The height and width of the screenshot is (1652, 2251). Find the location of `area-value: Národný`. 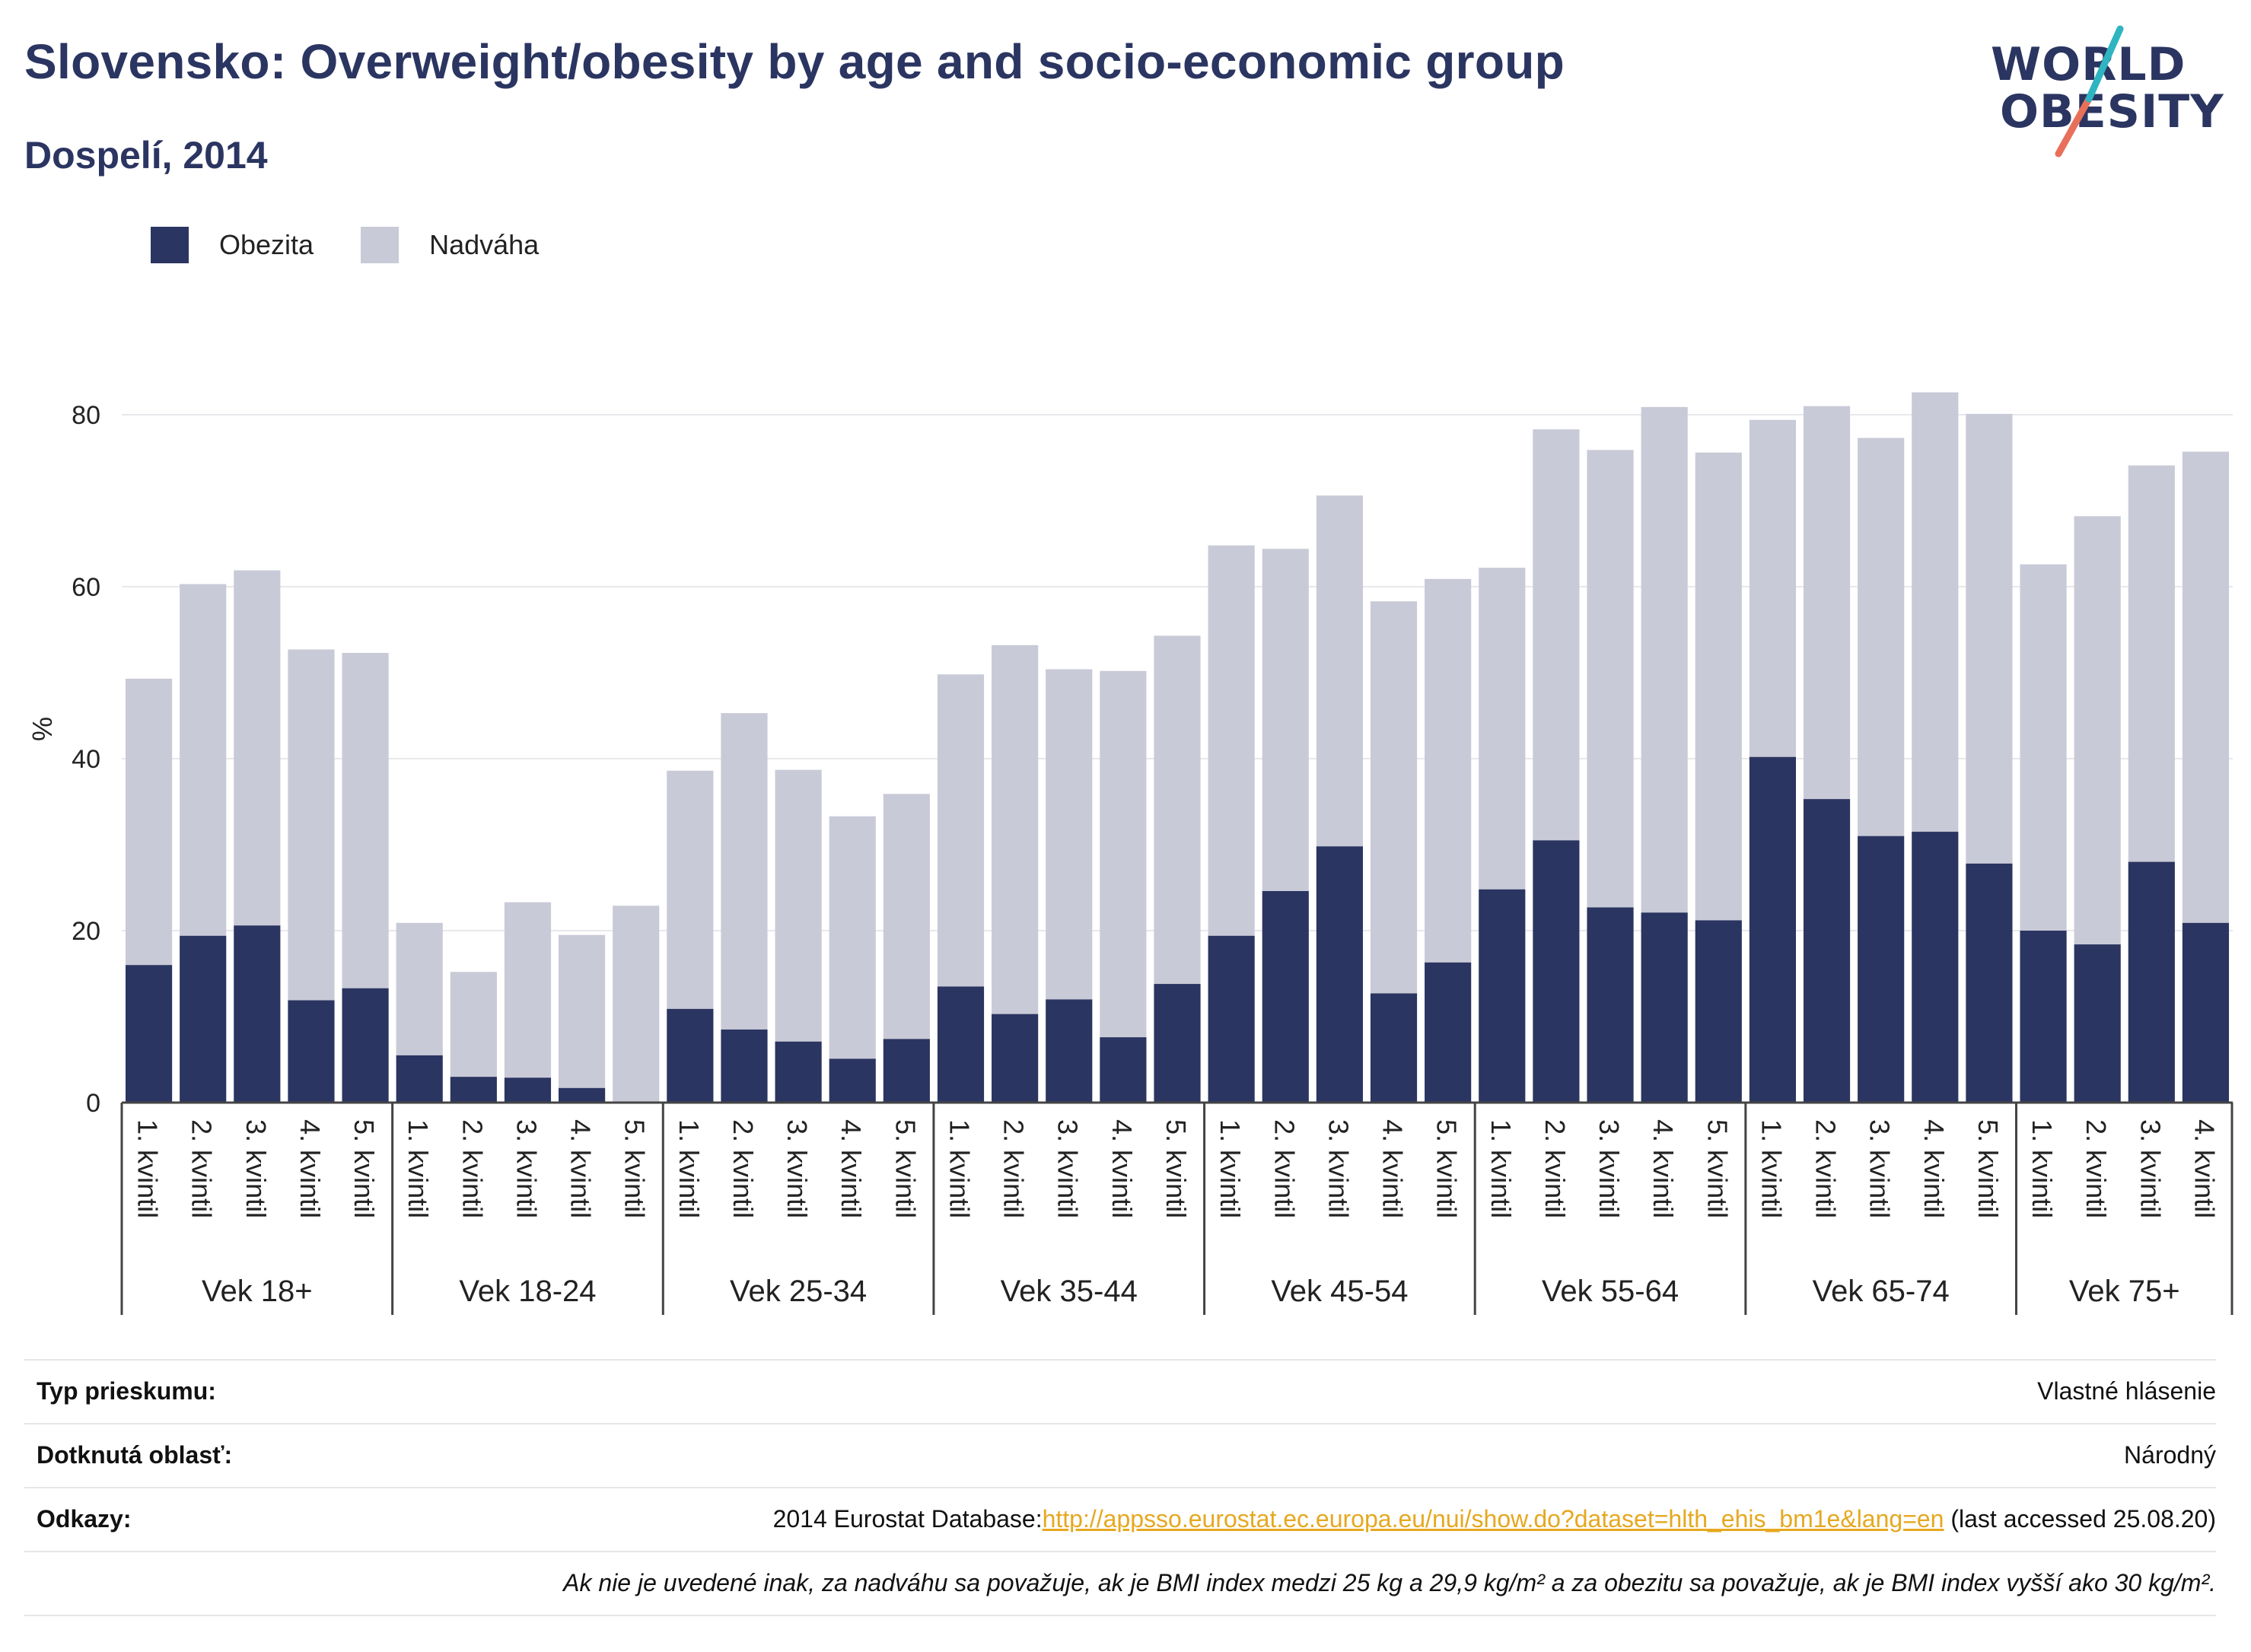

area-value: Národný is located at coordinates (2170, 1455).